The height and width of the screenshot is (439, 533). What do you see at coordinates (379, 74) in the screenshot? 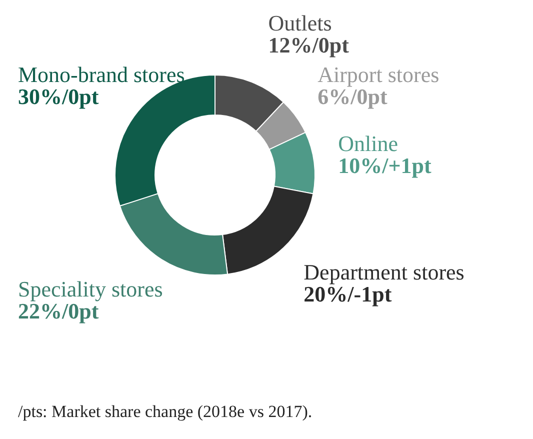
I see `slice-label: Airport stores` at bounding box center [379, 74].